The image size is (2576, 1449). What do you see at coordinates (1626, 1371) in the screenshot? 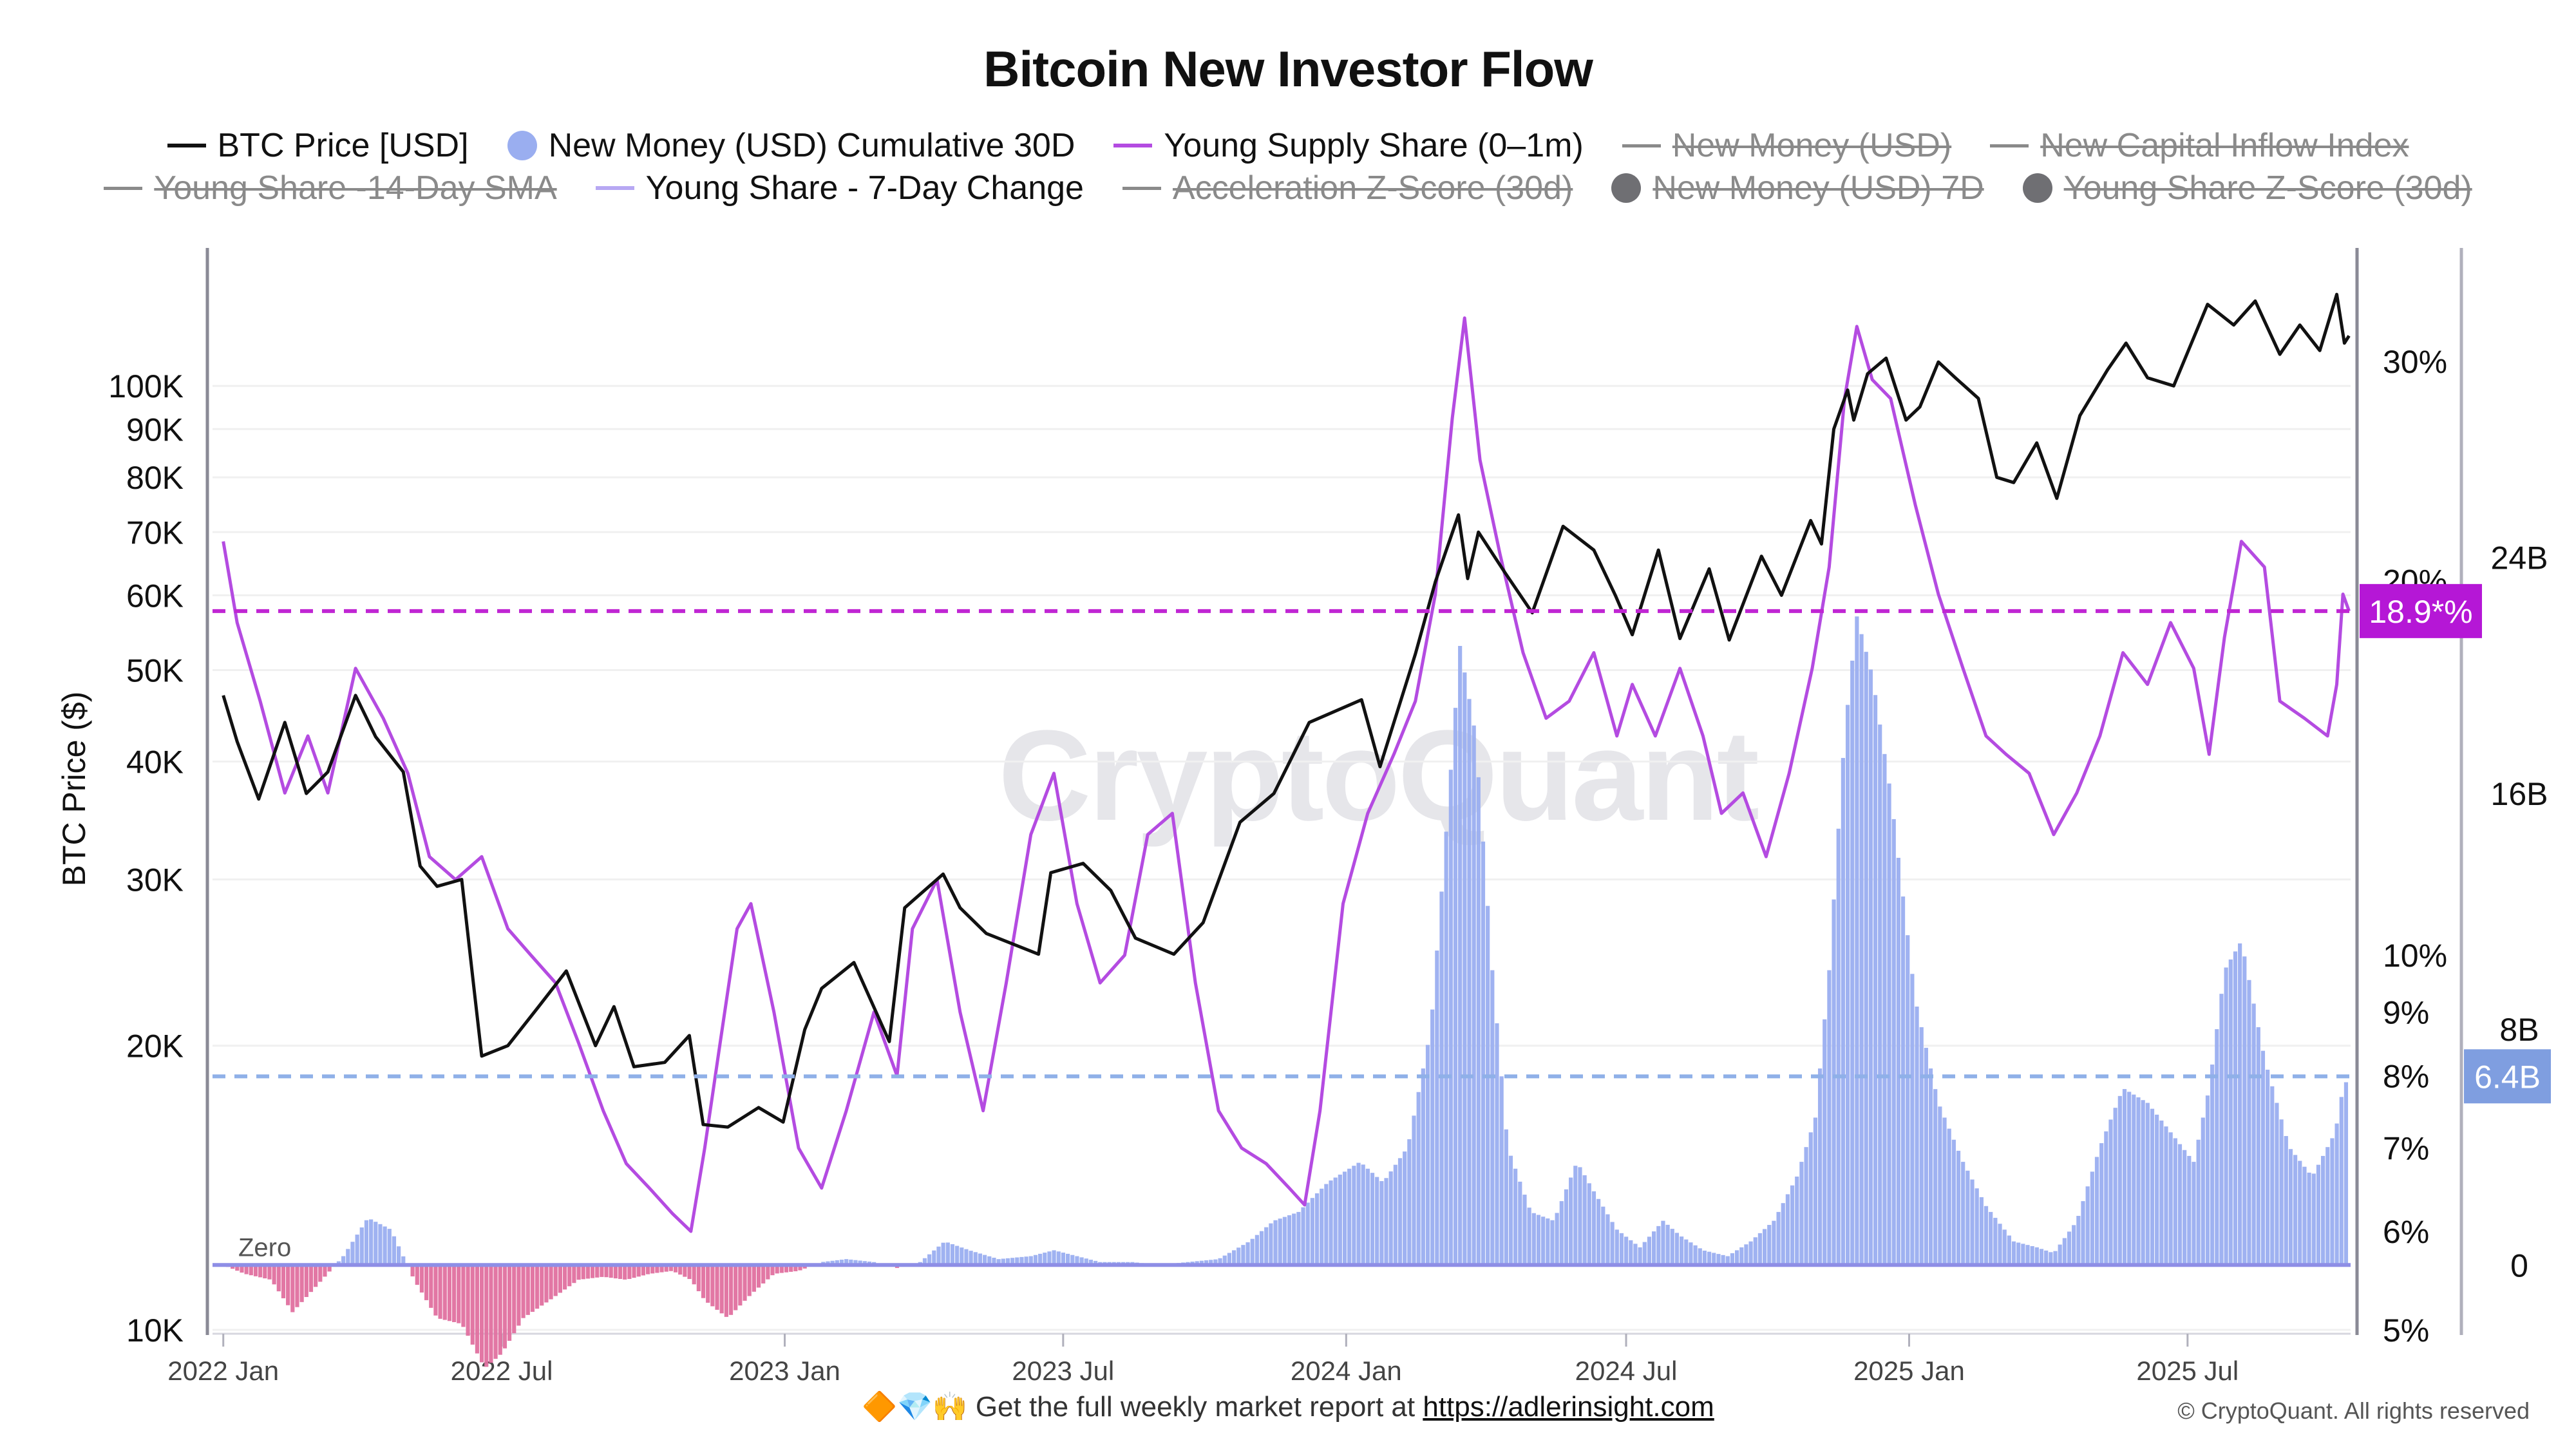
I see `x-tick-label: 2024 Jul` at bounding box center [1626, 1371].